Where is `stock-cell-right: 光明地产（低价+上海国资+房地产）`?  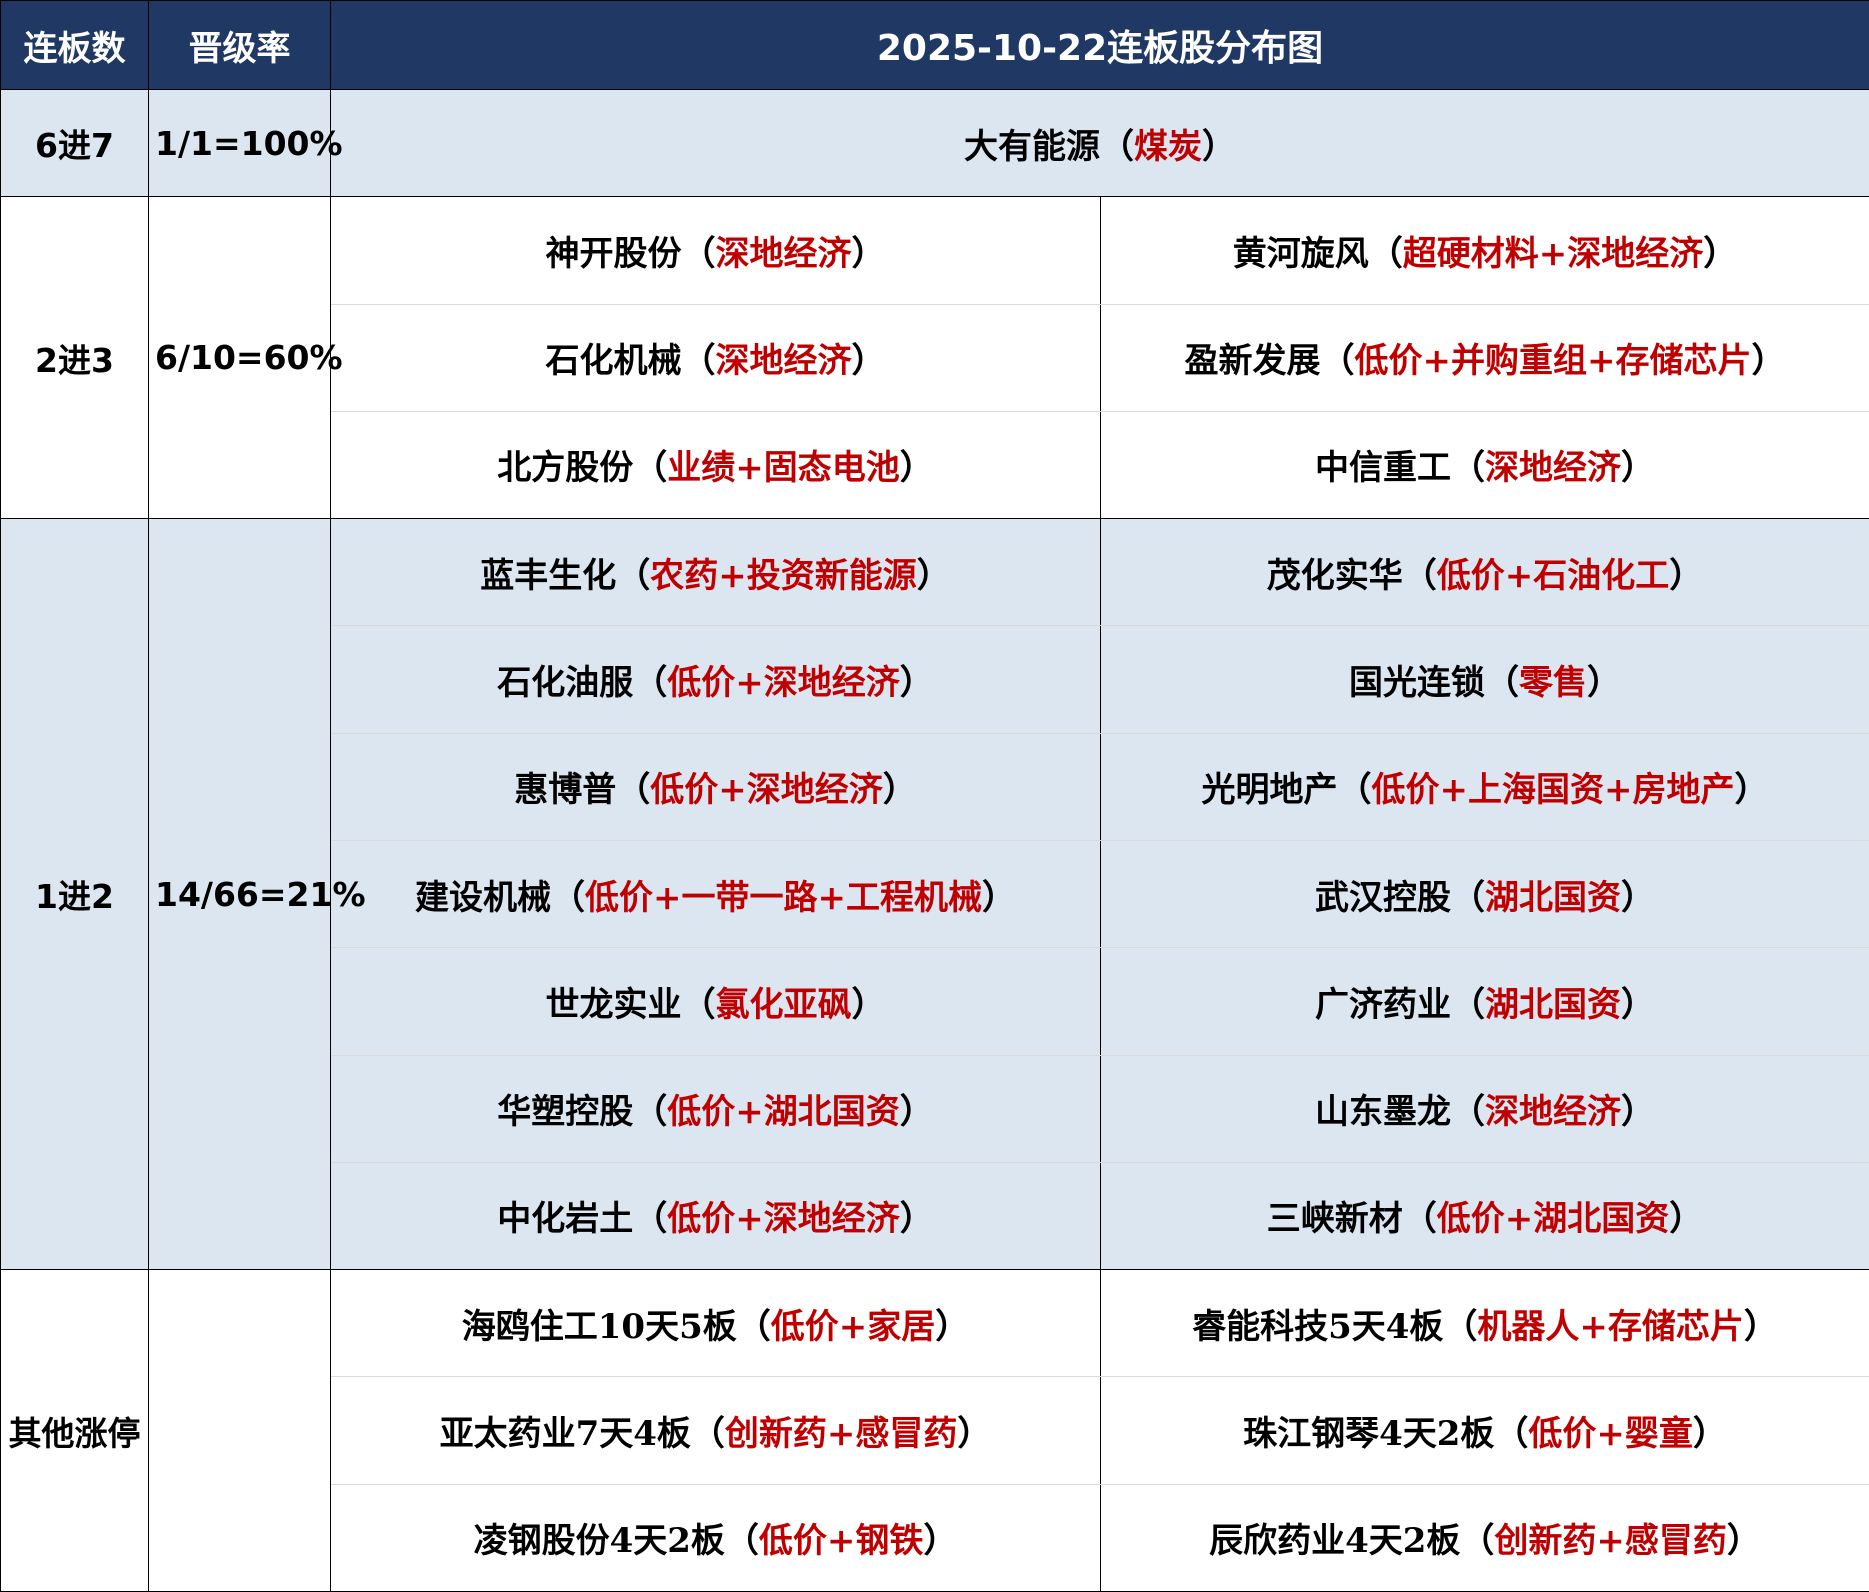 stock-cell-right: 光明地产（低价+上海国资+房地产） is located at coordinates (1485, 786).